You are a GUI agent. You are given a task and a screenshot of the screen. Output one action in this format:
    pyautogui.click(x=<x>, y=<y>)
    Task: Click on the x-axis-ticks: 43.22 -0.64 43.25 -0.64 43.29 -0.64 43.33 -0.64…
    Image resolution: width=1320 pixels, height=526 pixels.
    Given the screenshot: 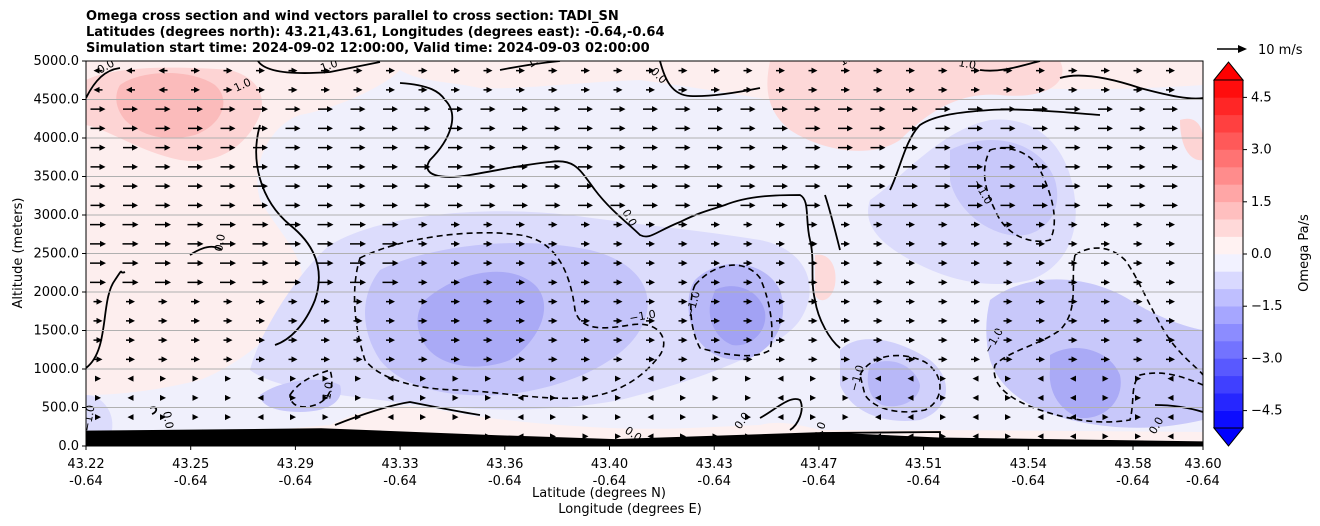 What is the action you would take?
    pyautogui.click(x=644, y=467)
    